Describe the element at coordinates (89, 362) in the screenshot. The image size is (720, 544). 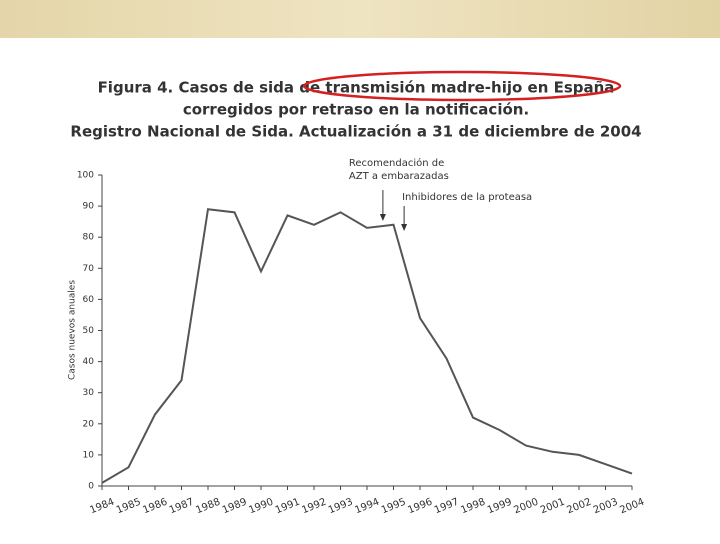
I see `y-tick-label: 40` at that location.